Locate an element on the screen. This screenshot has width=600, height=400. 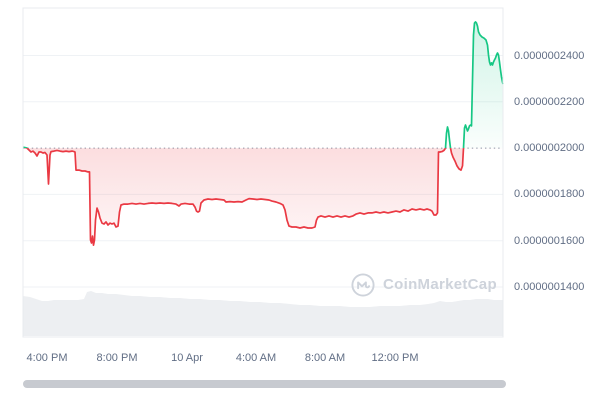
x-axis-label: 10 Apr is located at coordinates (187, 358).